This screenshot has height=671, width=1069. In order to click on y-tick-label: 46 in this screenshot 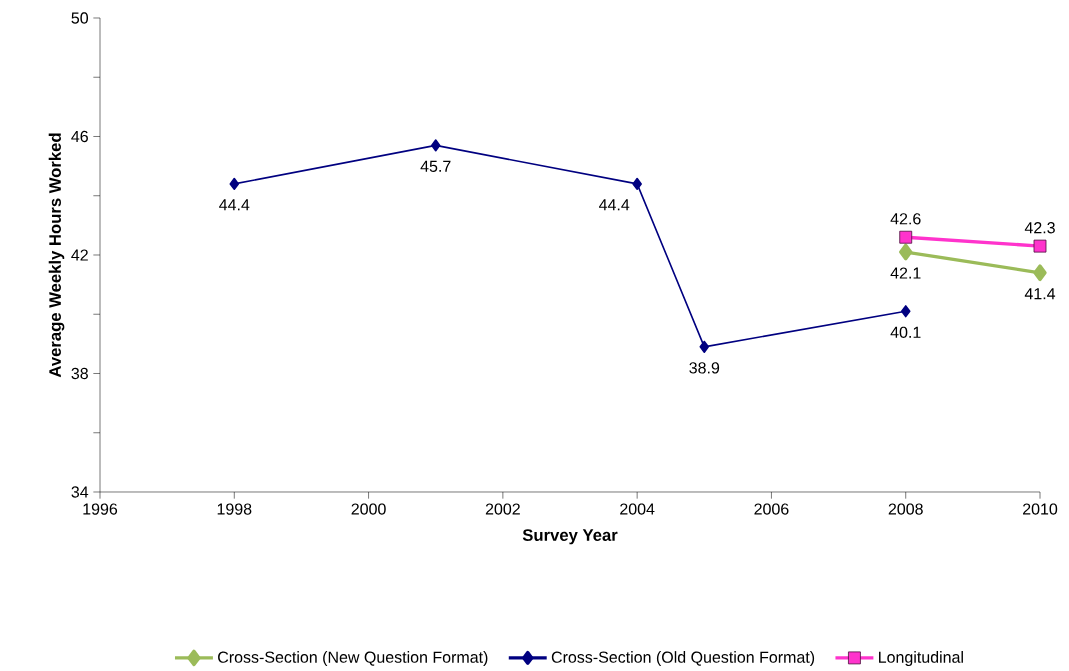, I will do `click(79, 136)`.